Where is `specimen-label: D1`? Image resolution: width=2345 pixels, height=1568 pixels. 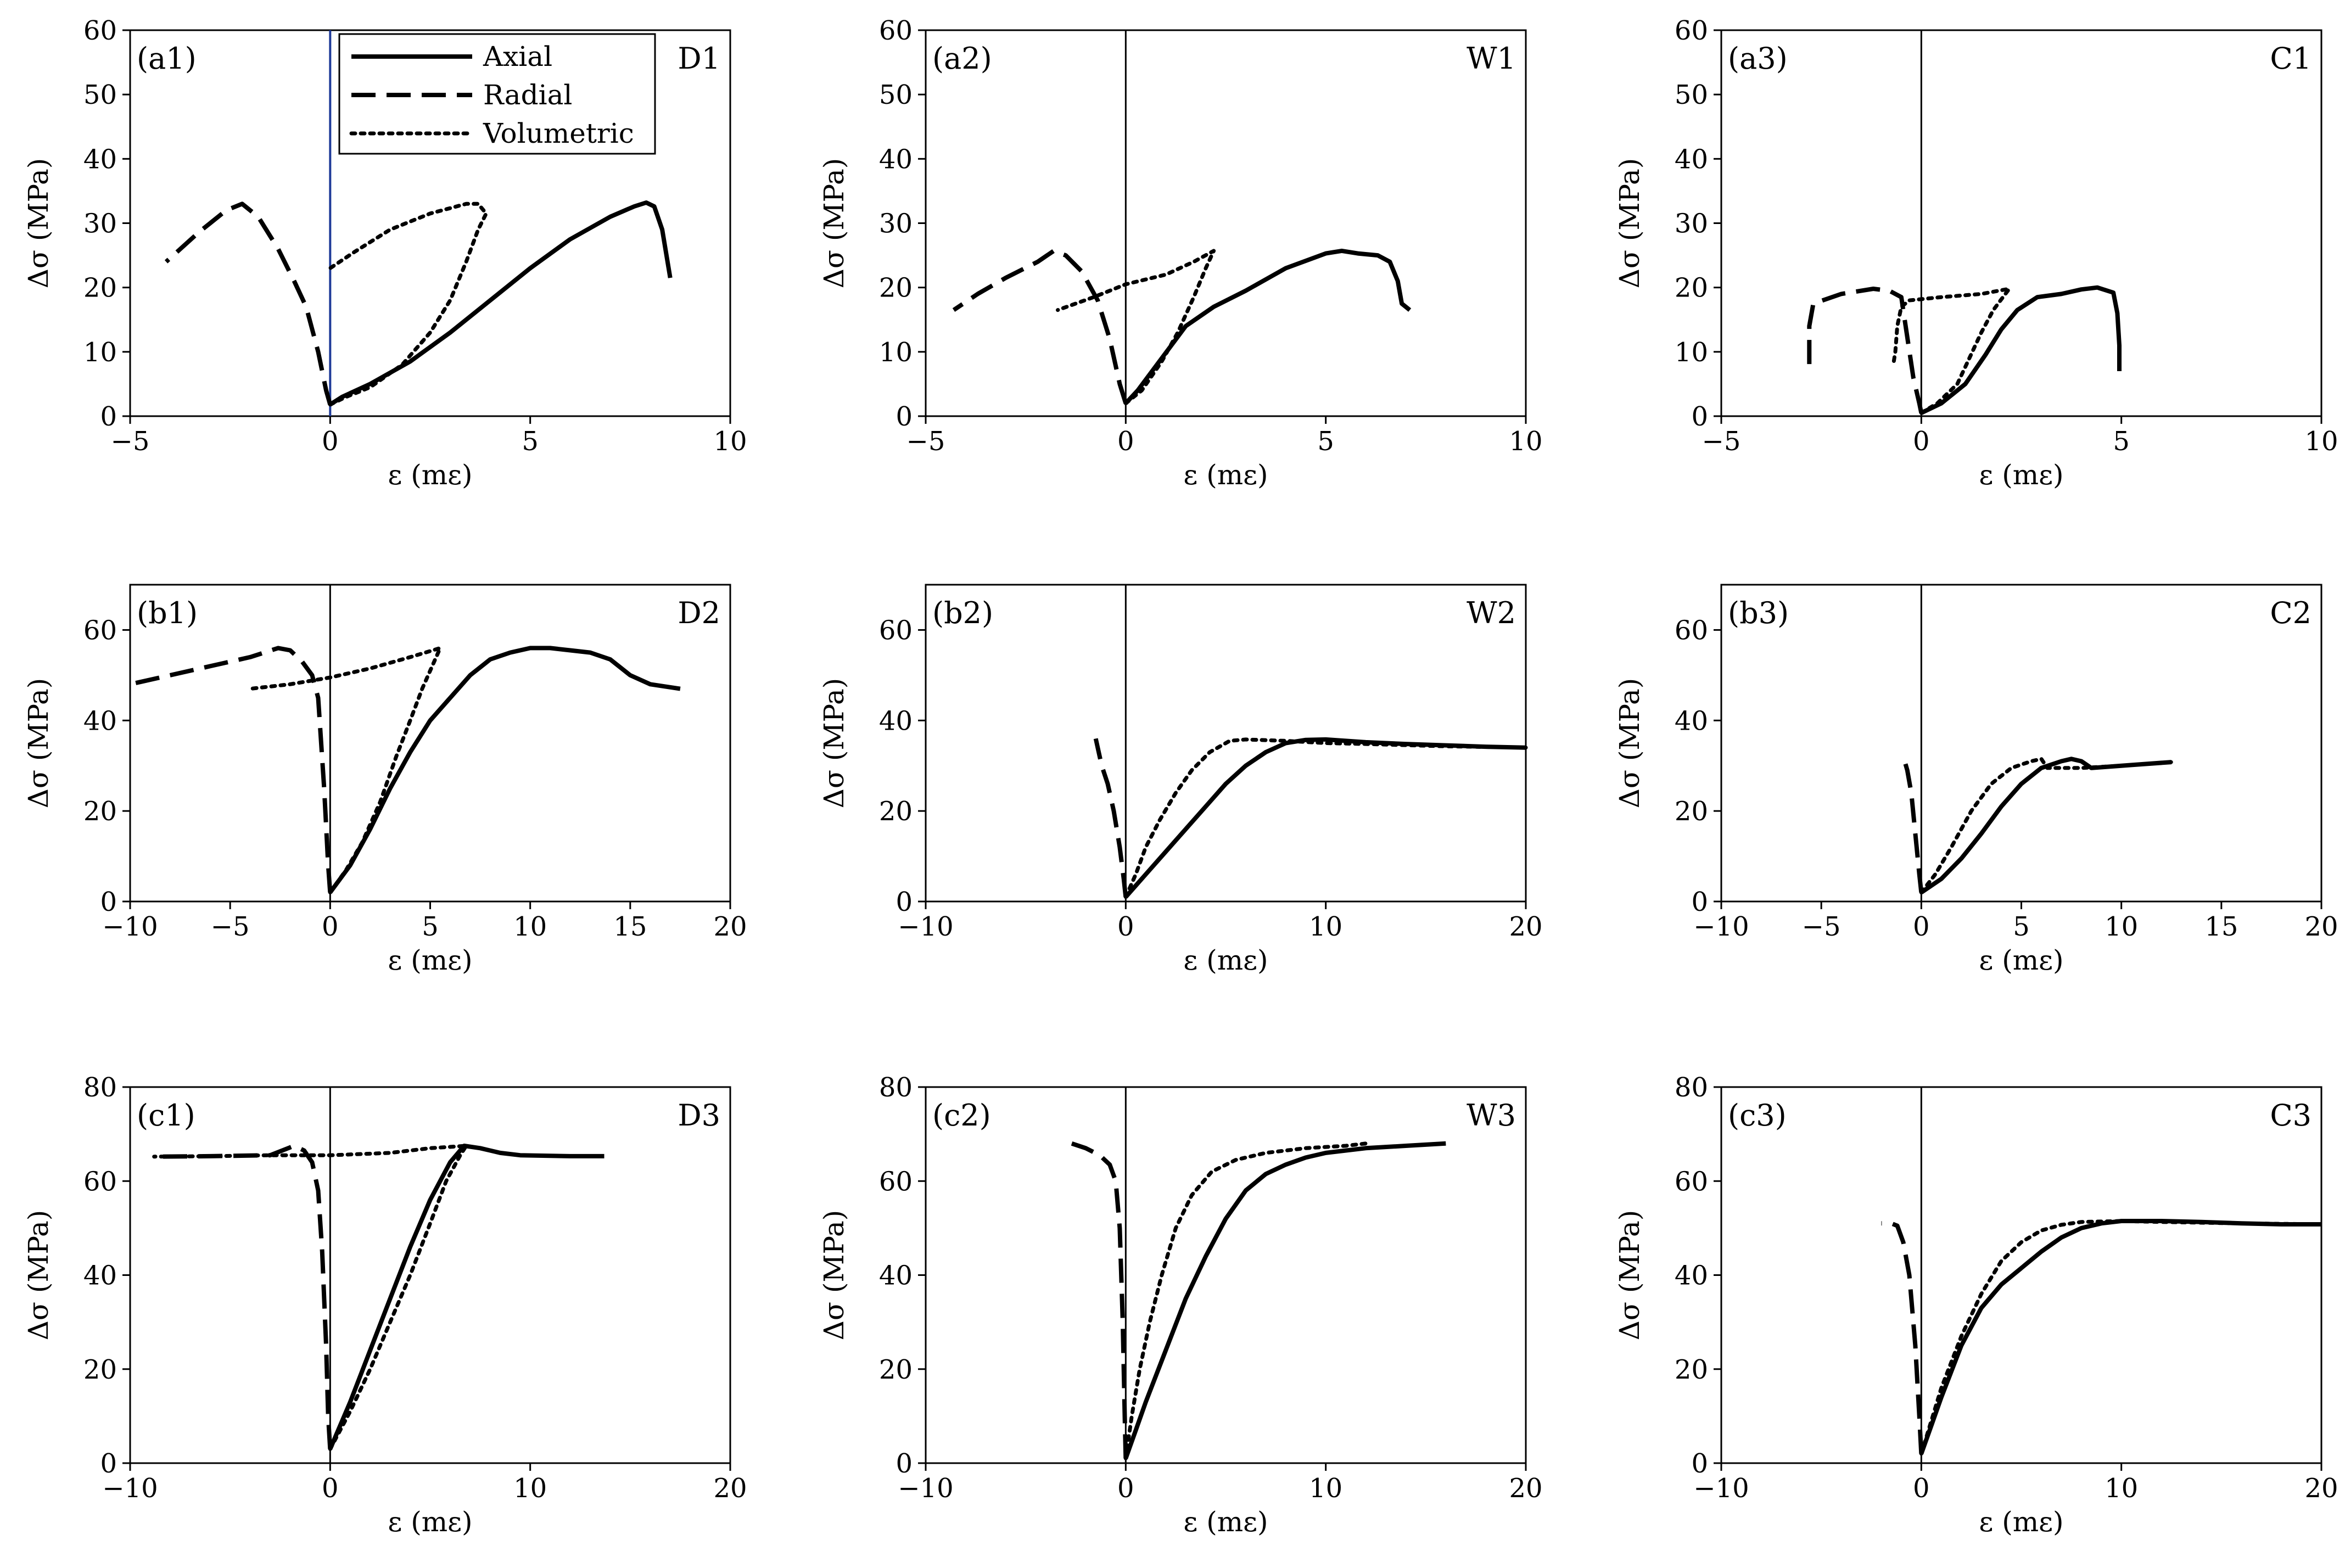
specimen-label: D1 is located at coordinates (699, 59).